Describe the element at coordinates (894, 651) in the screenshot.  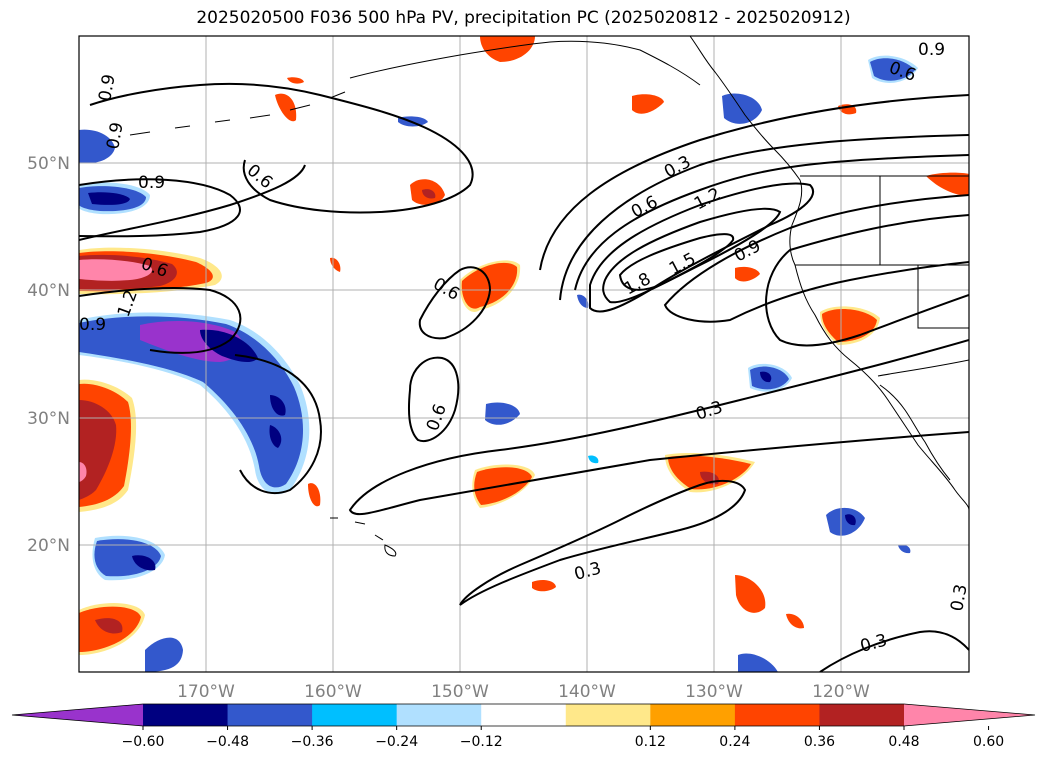
I see `pv-contour-0.3-southeast` at that location.